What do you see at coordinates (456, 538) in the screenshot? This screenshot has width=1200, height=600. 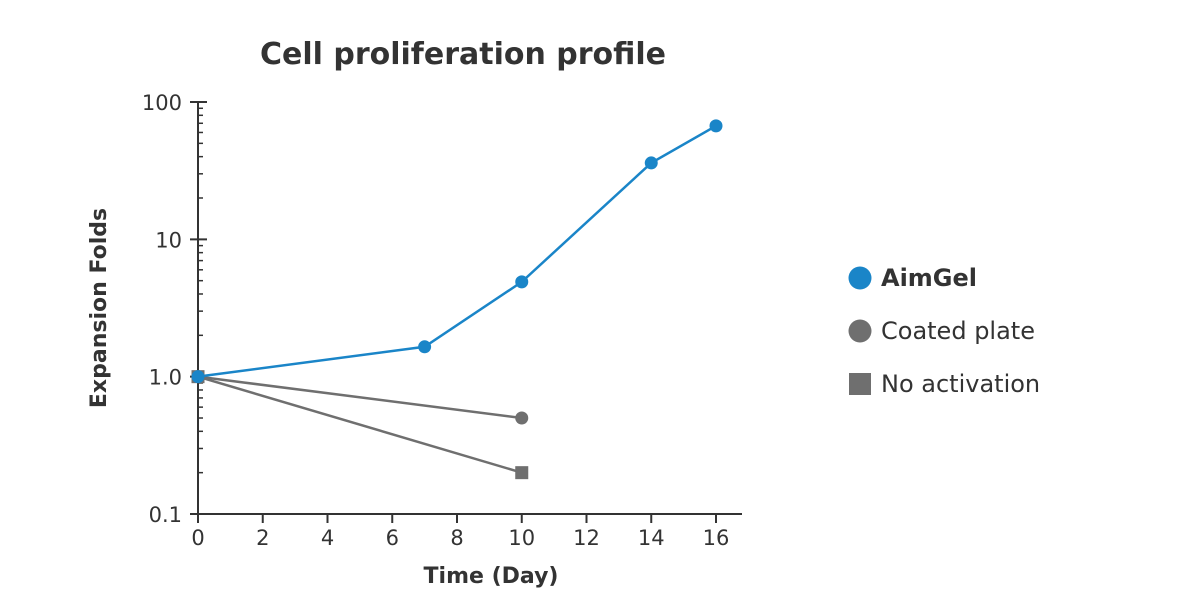 I see `x-tick-label: 8` at bounding box center [456, 538].